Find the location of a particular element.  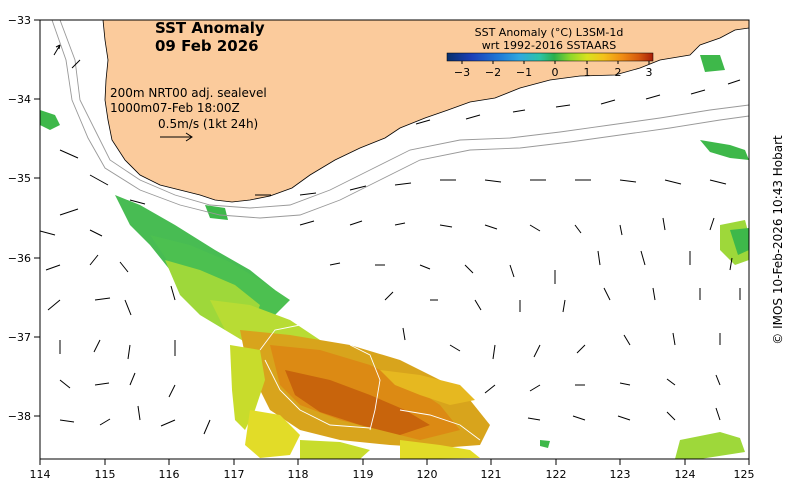

lat-label: −33 is located at coordinates (19, 20).